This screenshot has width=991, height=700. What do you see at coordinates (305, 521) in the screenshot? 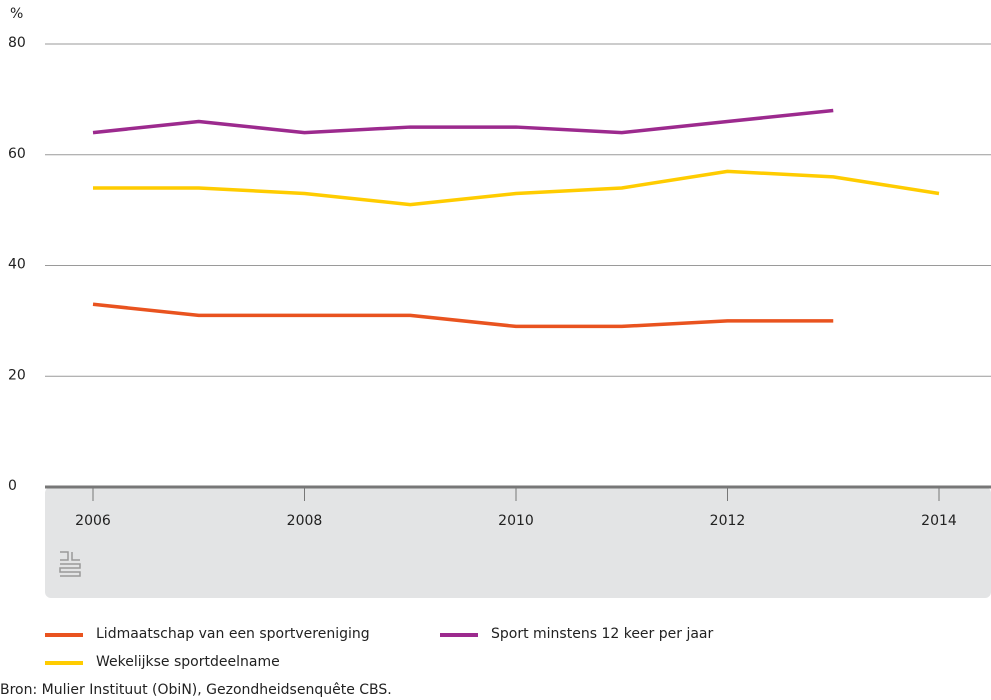
I see `x-tick-label: 2008` at bounding box center [305, 521].